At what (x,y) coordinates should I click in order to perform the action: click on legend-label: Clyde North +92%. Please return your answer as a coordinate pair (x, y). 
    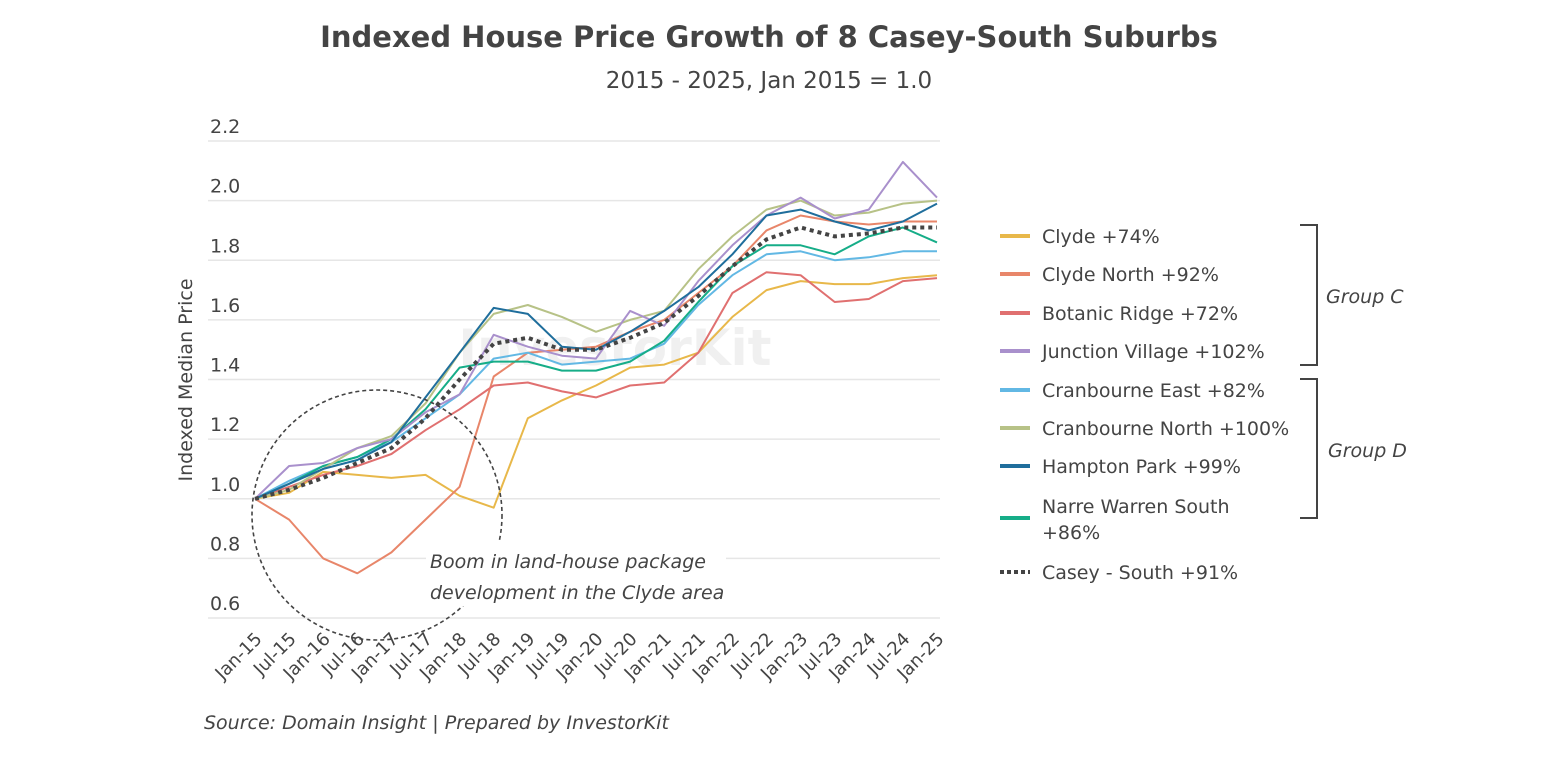
    Looking at the image, I should click on (1130, 275).